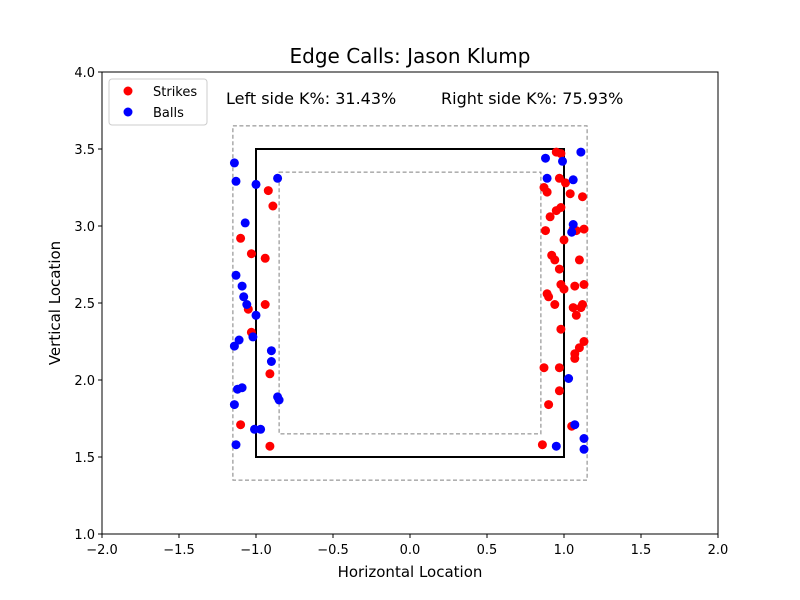  Describe the element at coordinates (84, 227) in the screenshot. I see `y-tick-label: 3.0` at that location.